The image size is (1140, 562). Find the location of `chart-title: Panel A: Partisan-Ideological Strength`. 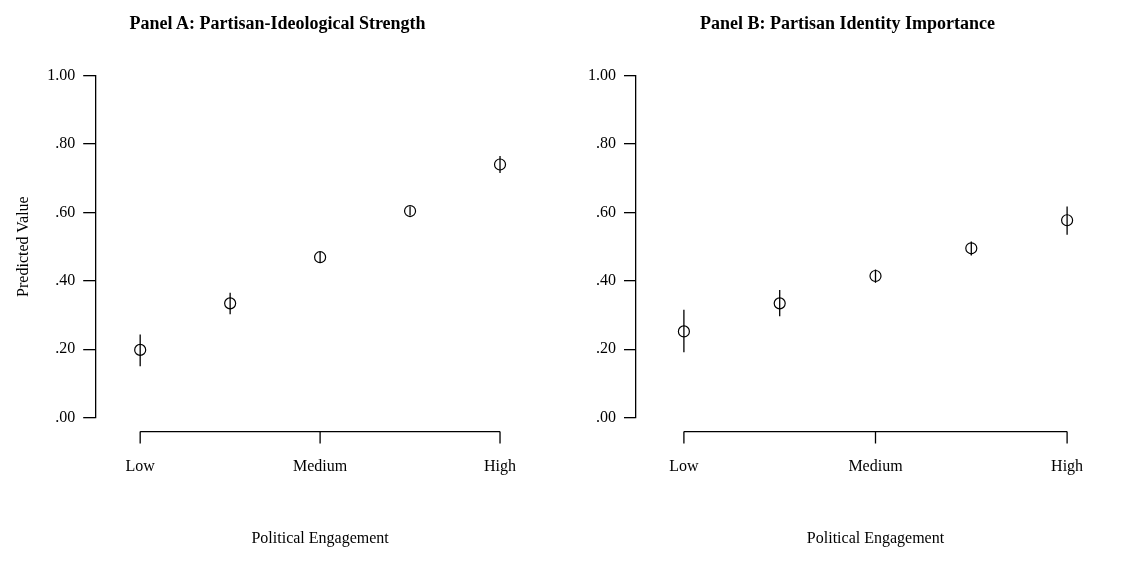

chart-title: Panel A: Partisan-Ideological Strength is located at coordinates (277, 23).